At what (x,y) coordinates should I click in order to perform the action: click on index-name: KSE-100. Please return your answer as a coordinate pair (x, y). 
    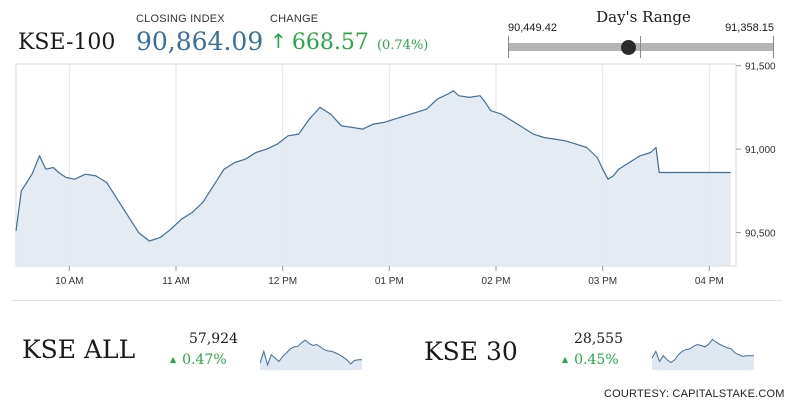
    Looking at the image, I should click on (67, 42).